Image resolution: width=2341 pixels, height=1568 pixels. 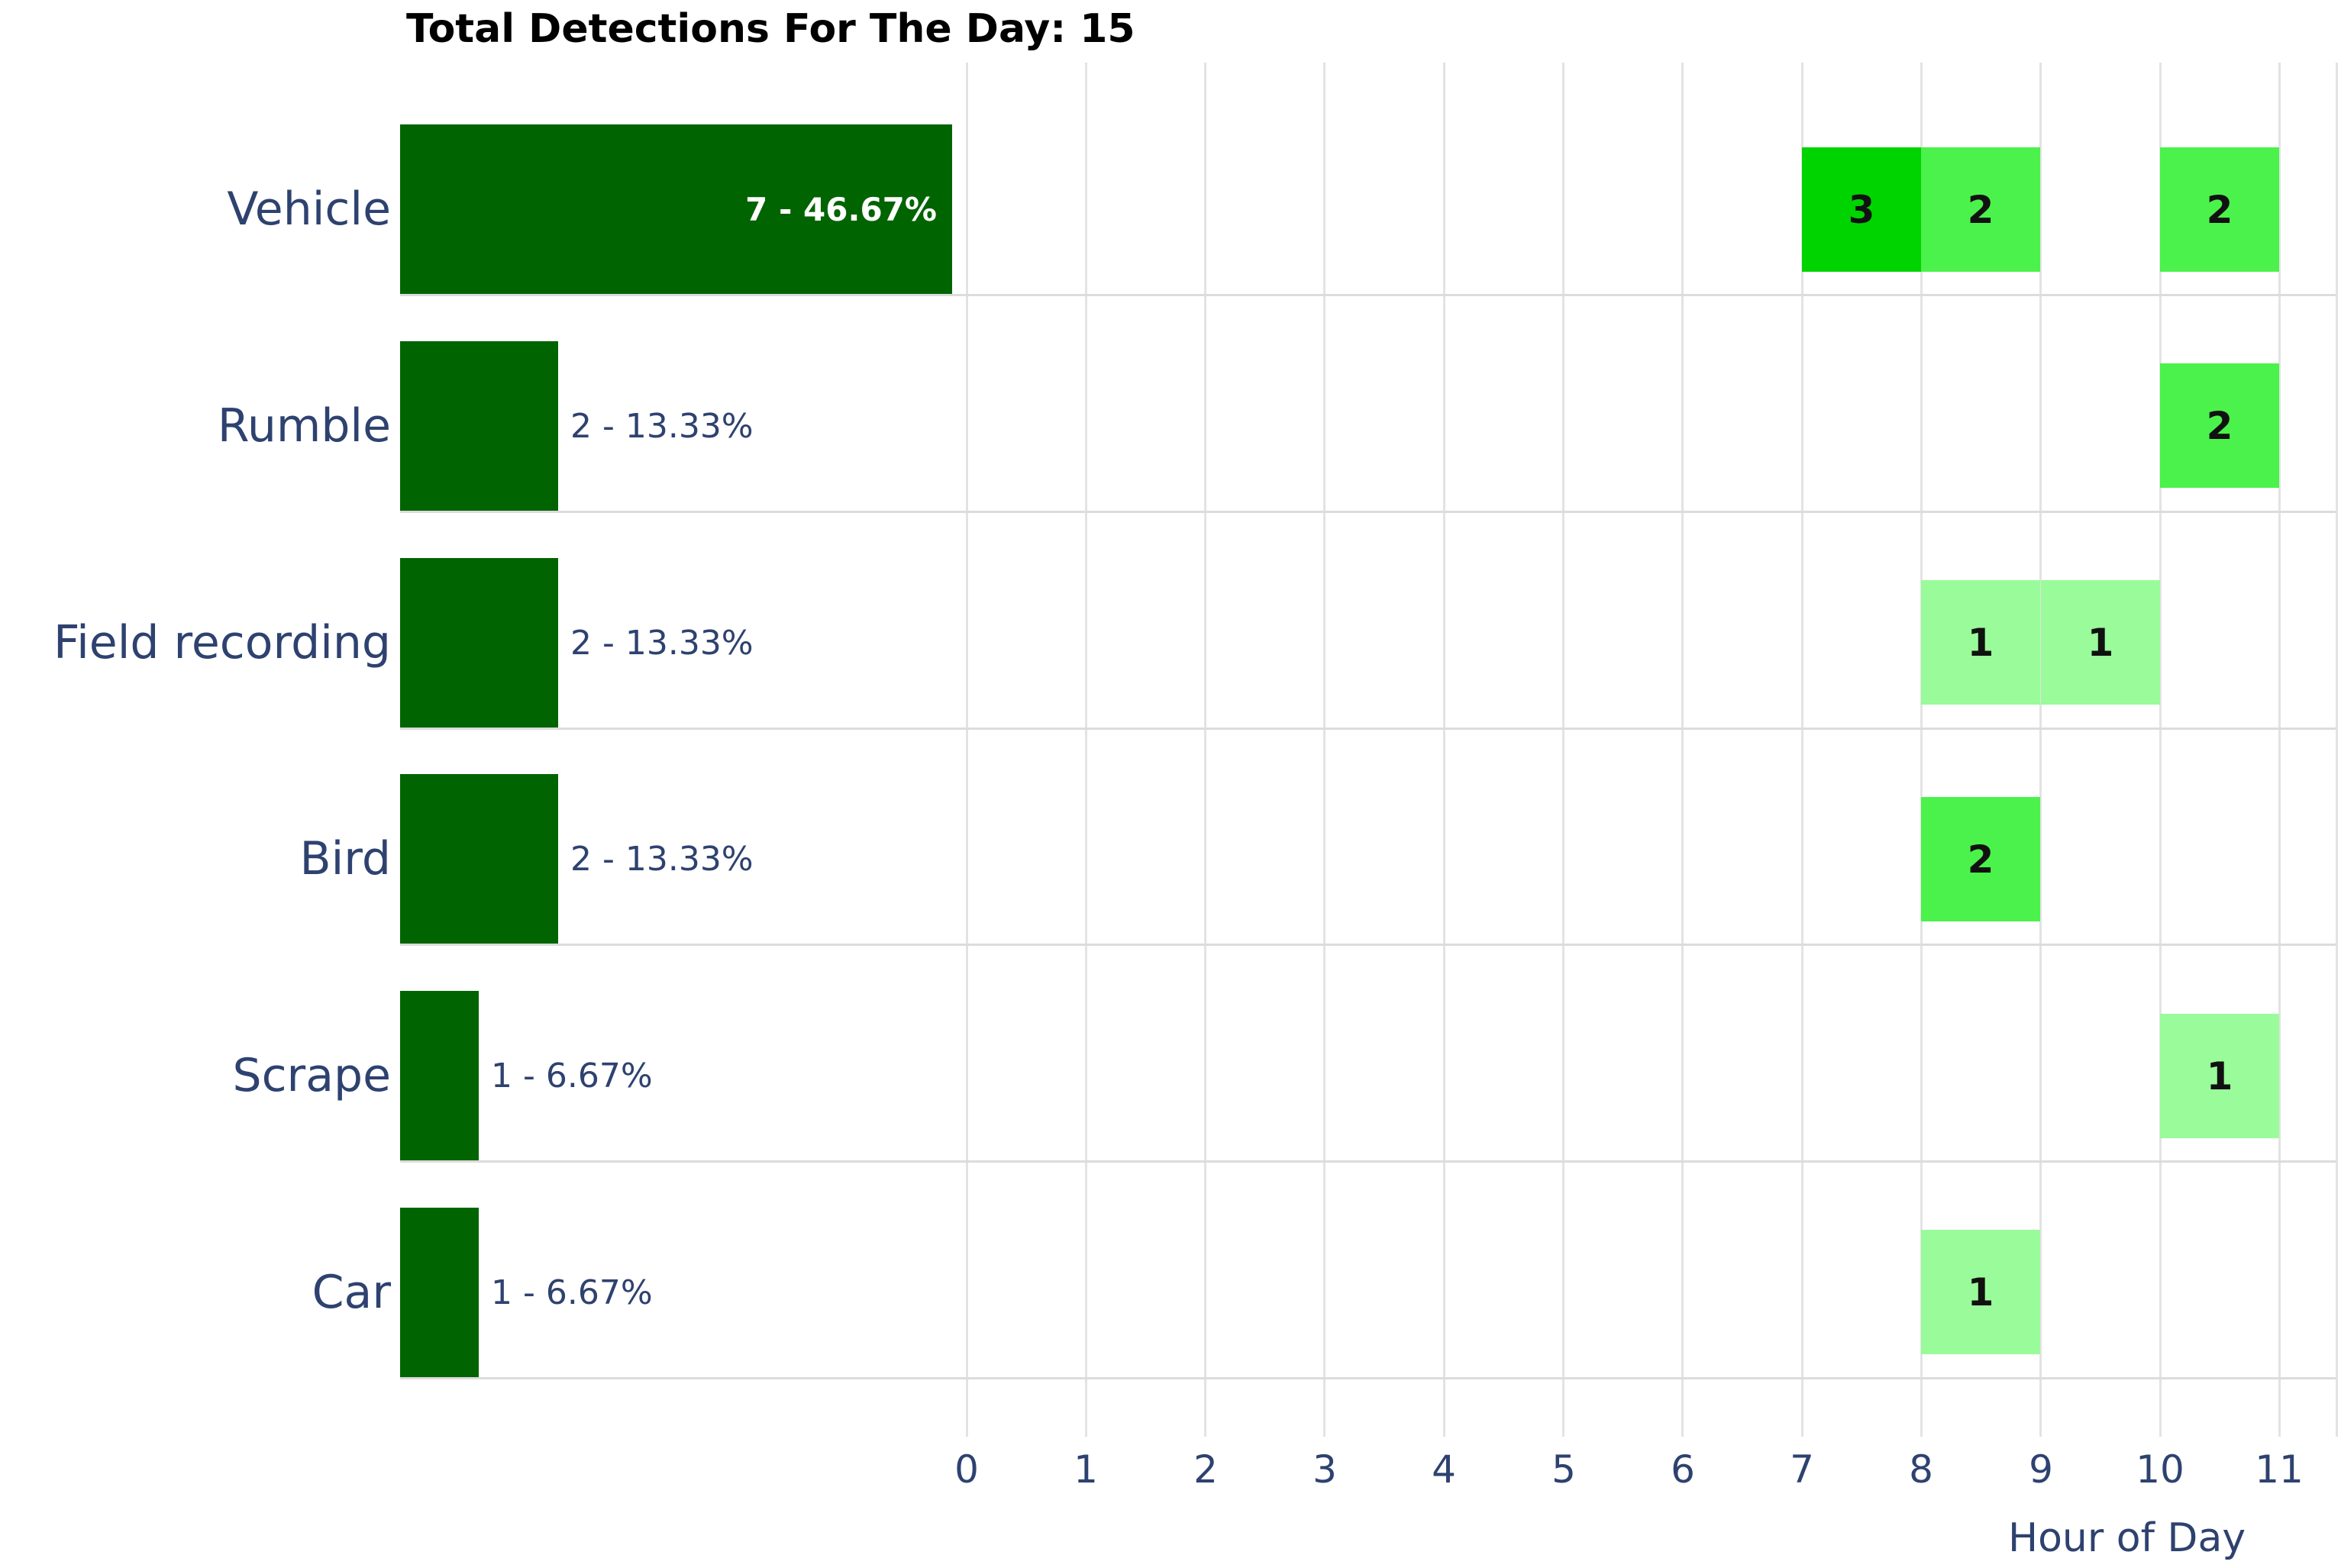 I want to click on x-tick-label: 11, so click(x=2279, y=1469).